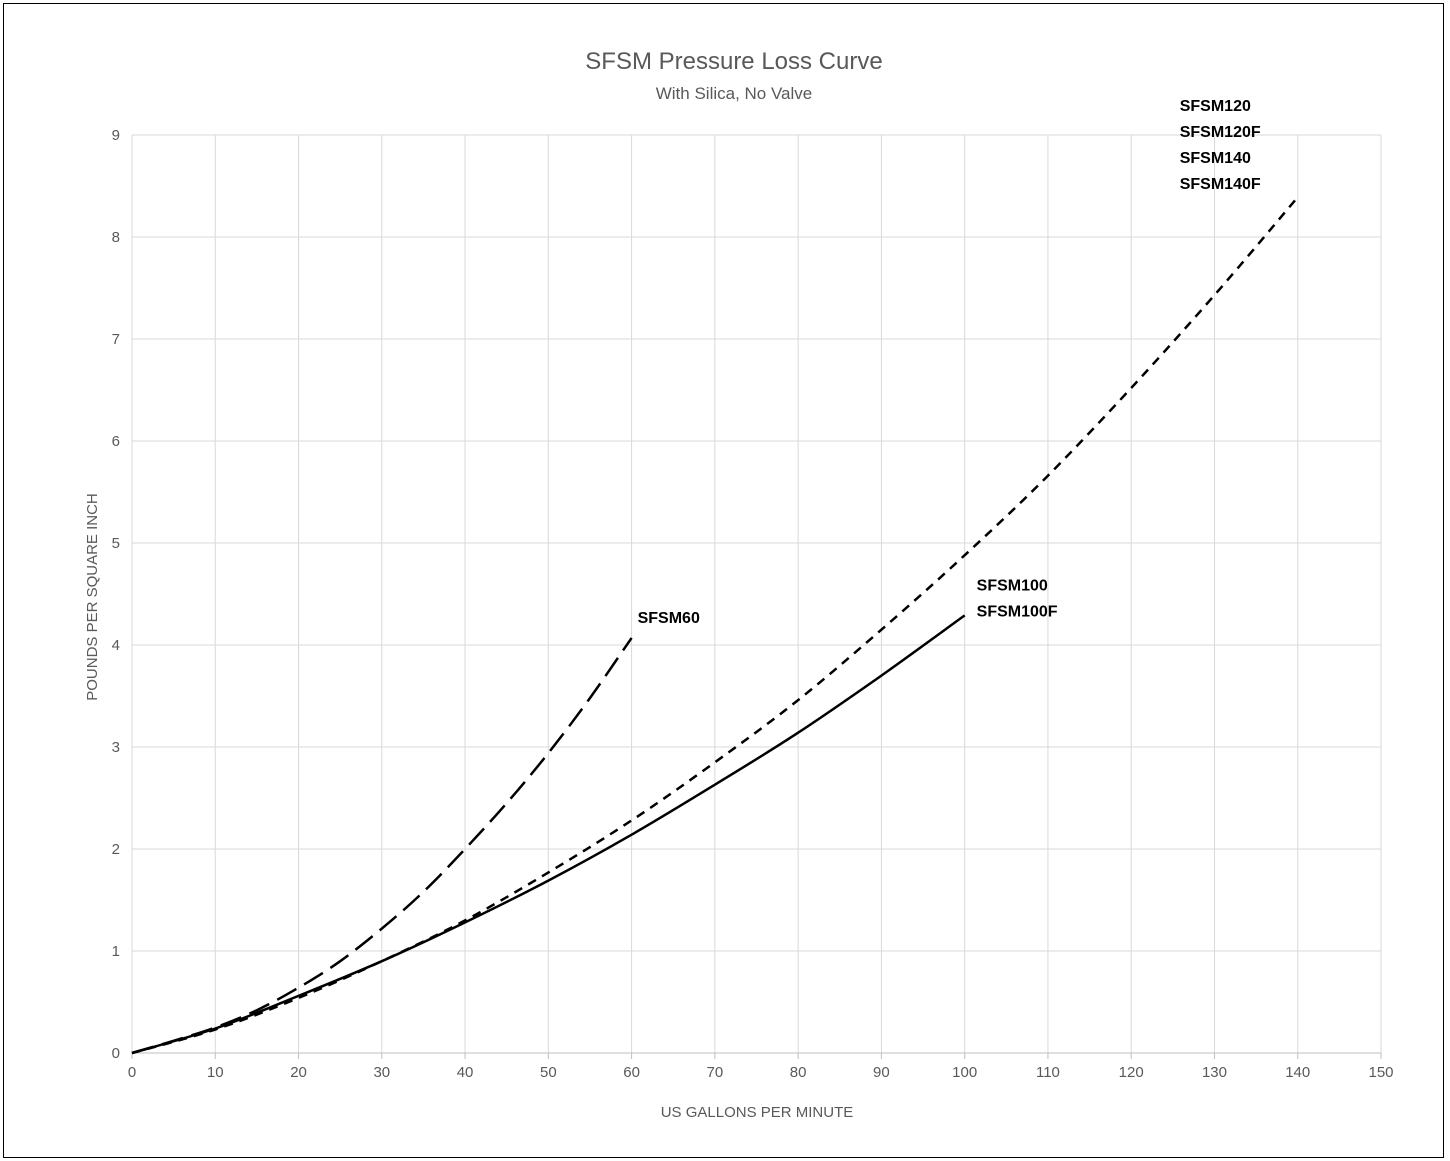 The image size is (1450, 1161). I want to click on y-tick-label: 8, so click(116, 237).